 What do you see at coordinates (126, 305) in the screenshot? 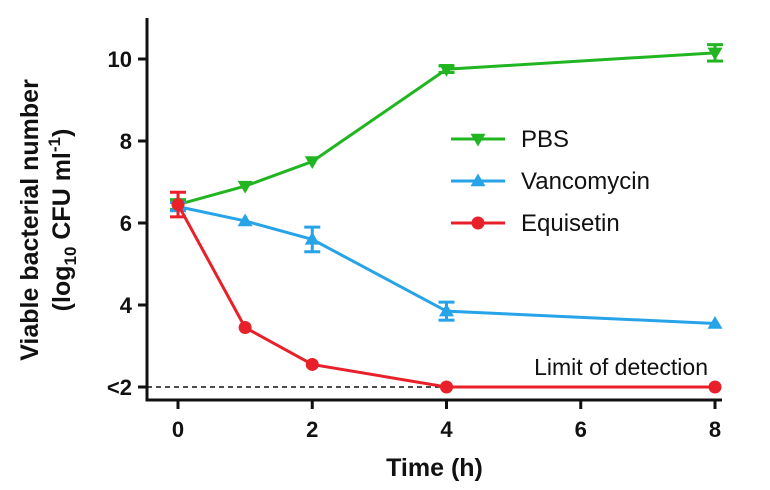
I see `y-tick-label: 4` at bounding box center [126, 305].